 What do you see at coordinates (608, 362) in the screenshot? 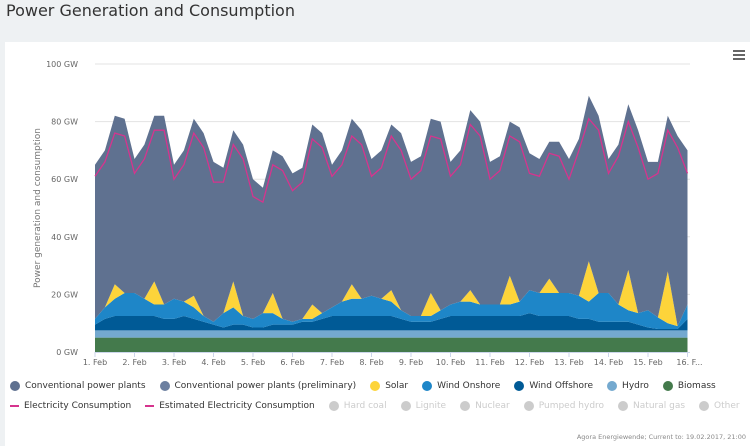
I see `x-tick-label: 14. Feb` at bounding box center [608, 362].